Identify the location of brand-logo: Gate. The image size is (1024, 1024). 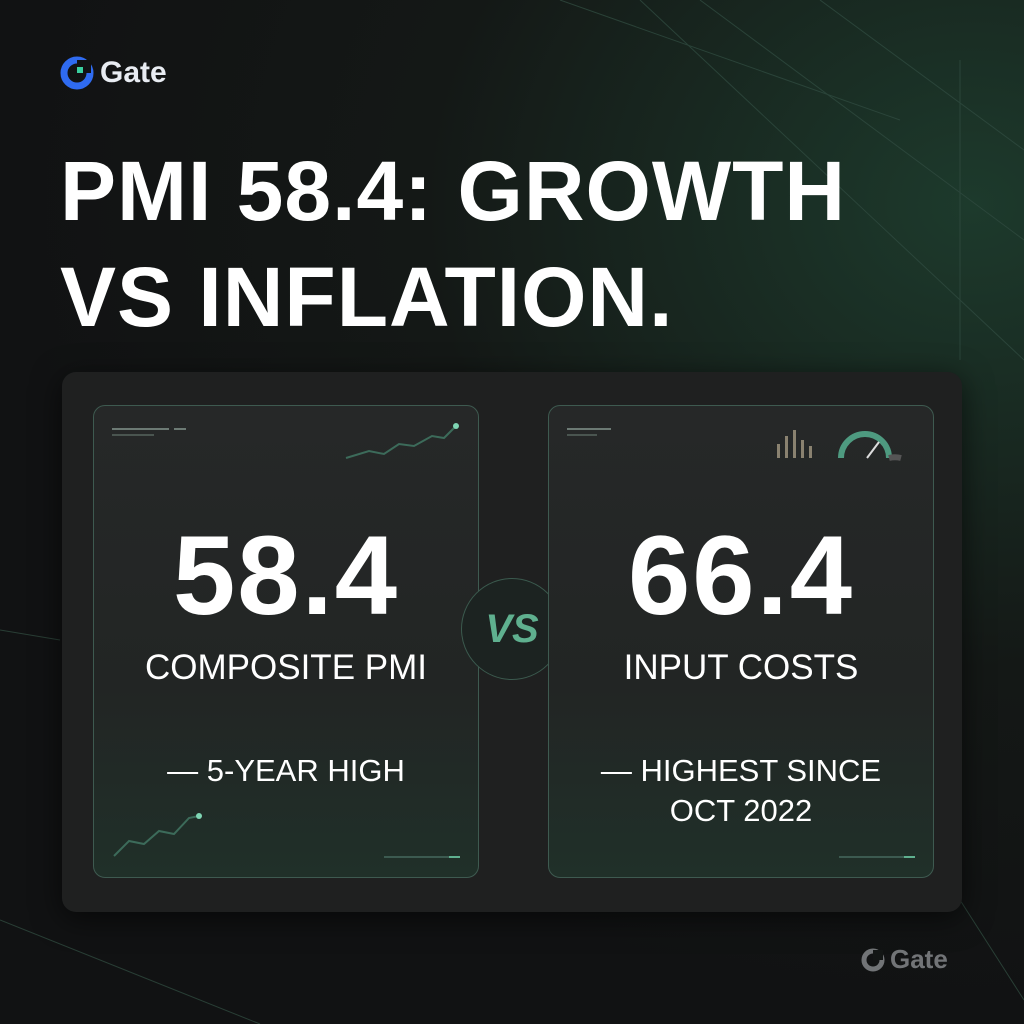
(113, 73).